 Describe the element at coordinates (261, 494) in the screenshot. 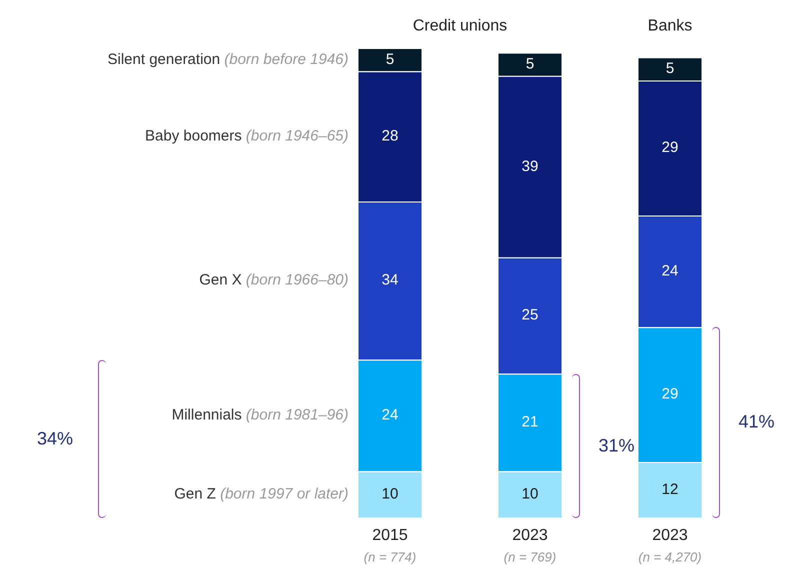

I see `series-label: Gen Z (born 1997 or later)` at that location.